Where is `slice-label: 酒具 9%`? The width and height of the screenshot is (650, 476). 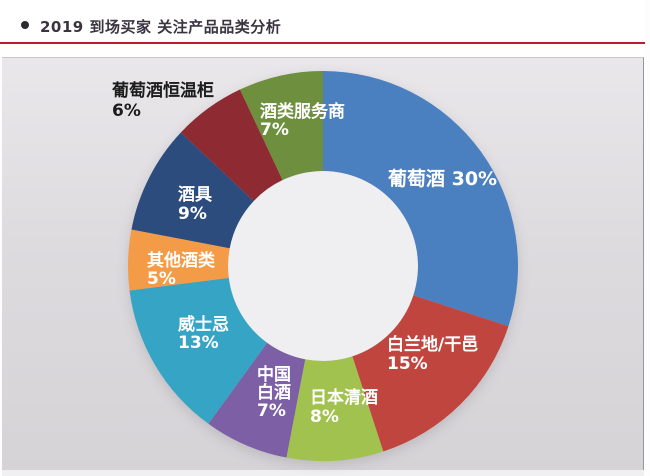
slice-label: 酒具 9% is located at coordinates (195, 204).